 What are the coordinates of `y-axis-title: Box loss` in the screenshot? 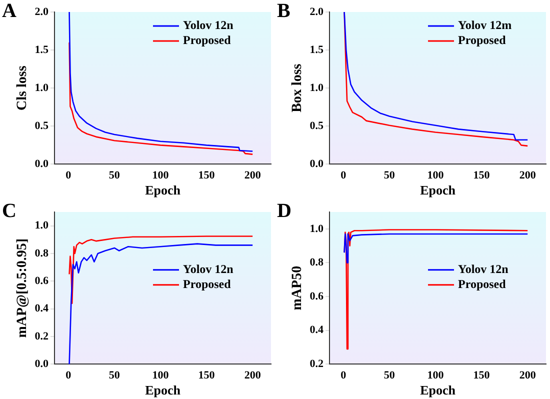 It's located at (298, 87).